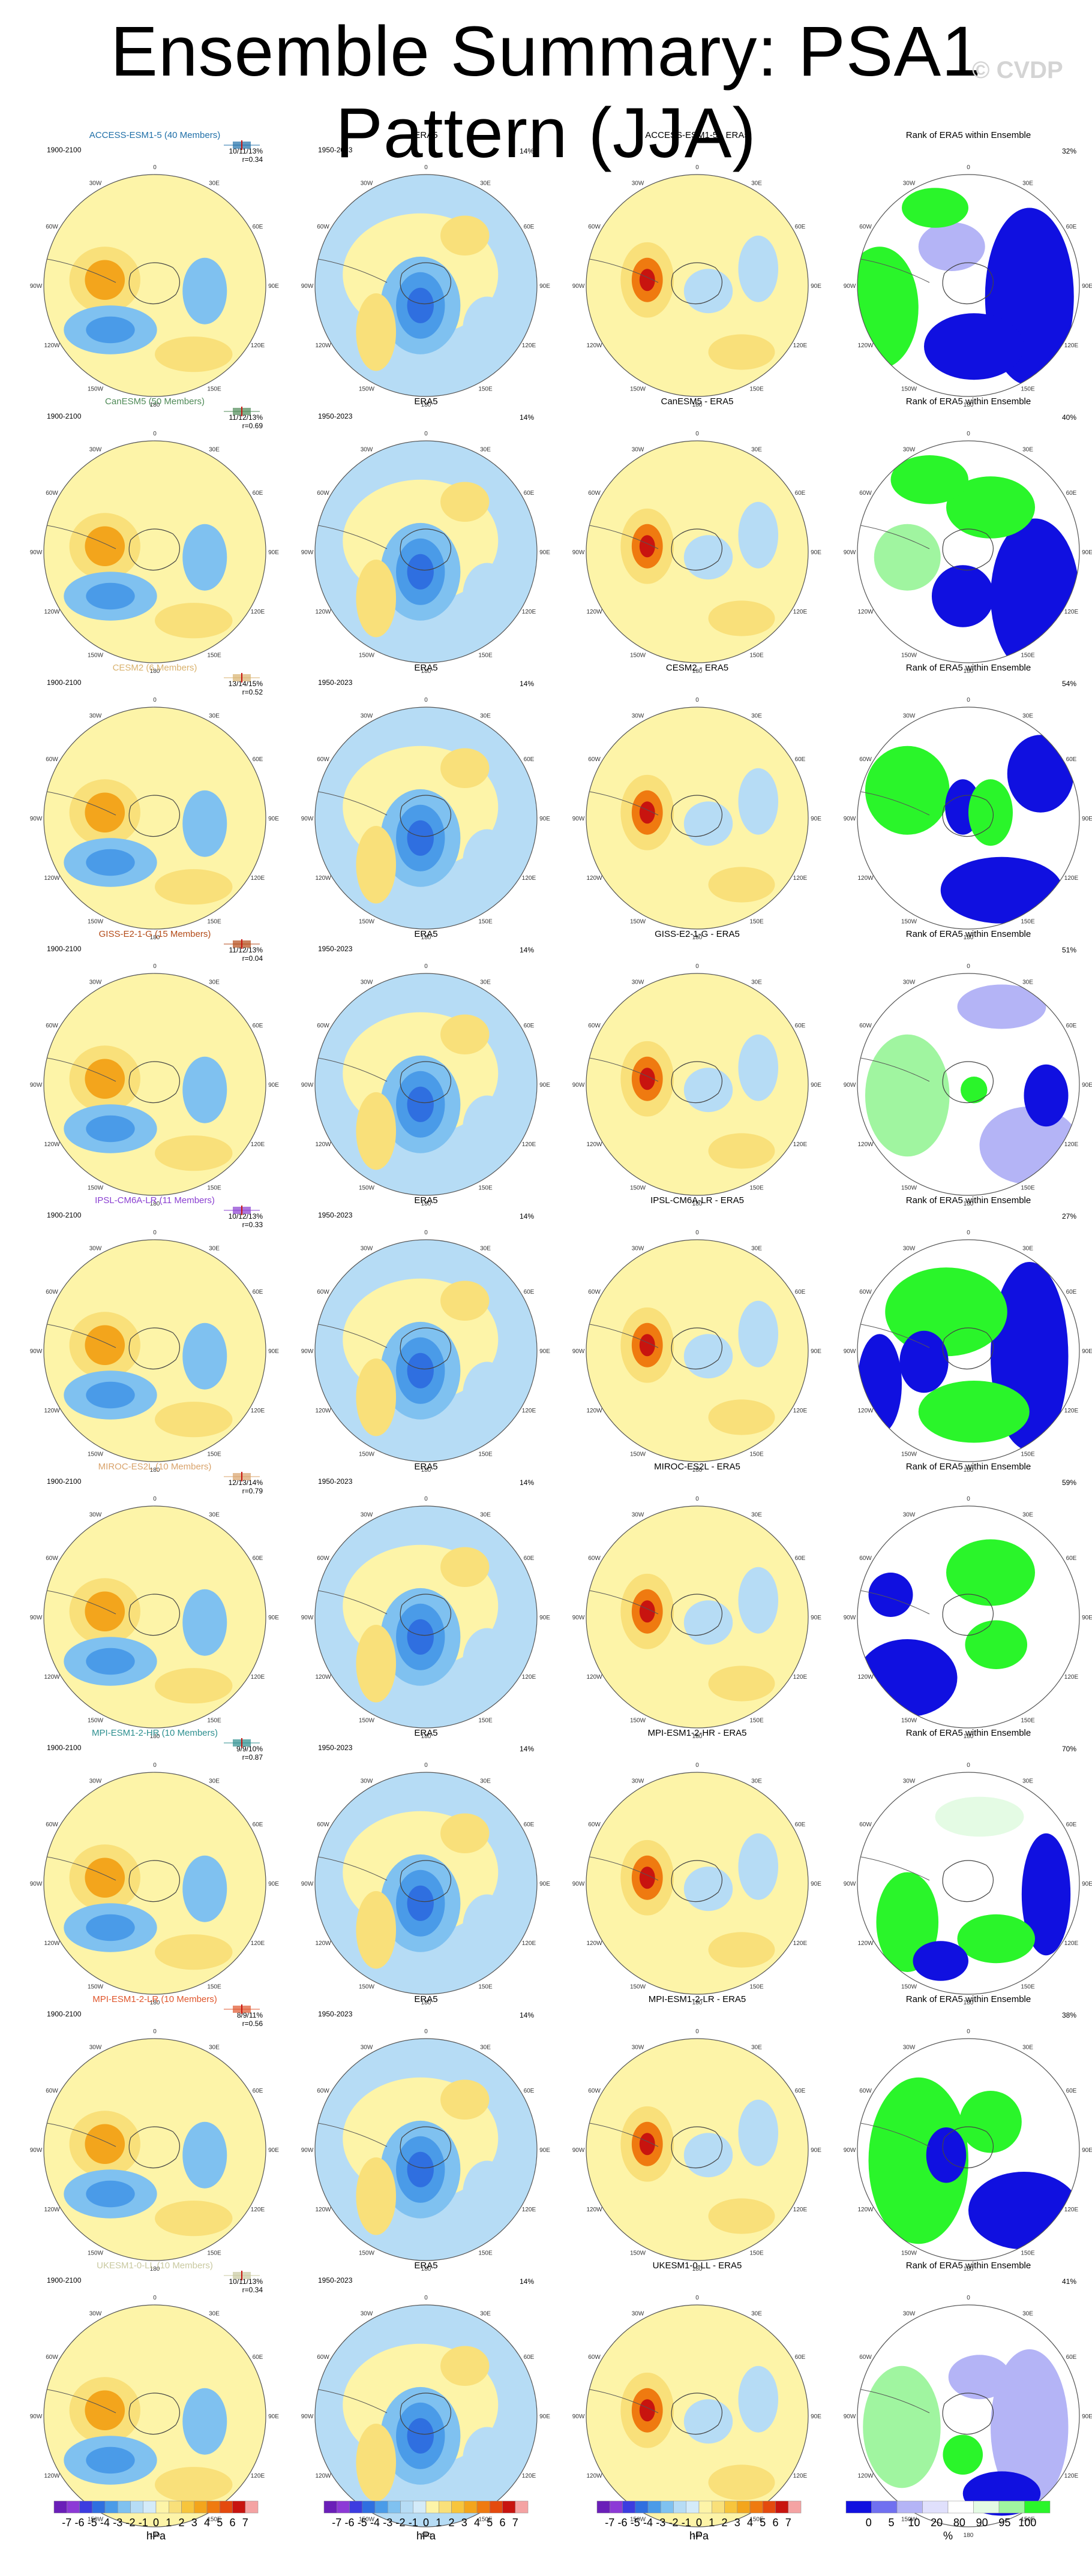 The image size is (1092, 2576). Describe the element at coordinates (96, 184) in the screenshot. I see `row-0-mean-map-lon-label-11: 30W` at that location.